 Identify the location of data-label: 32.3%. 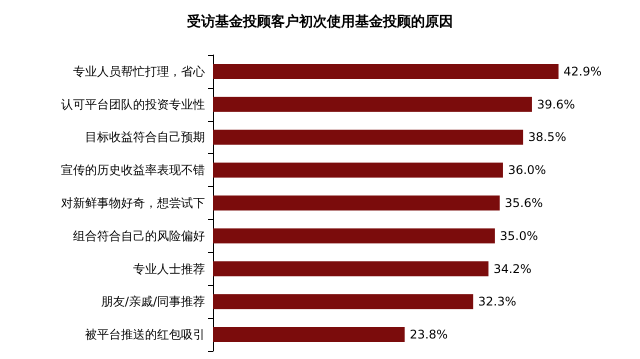
(497, 301).